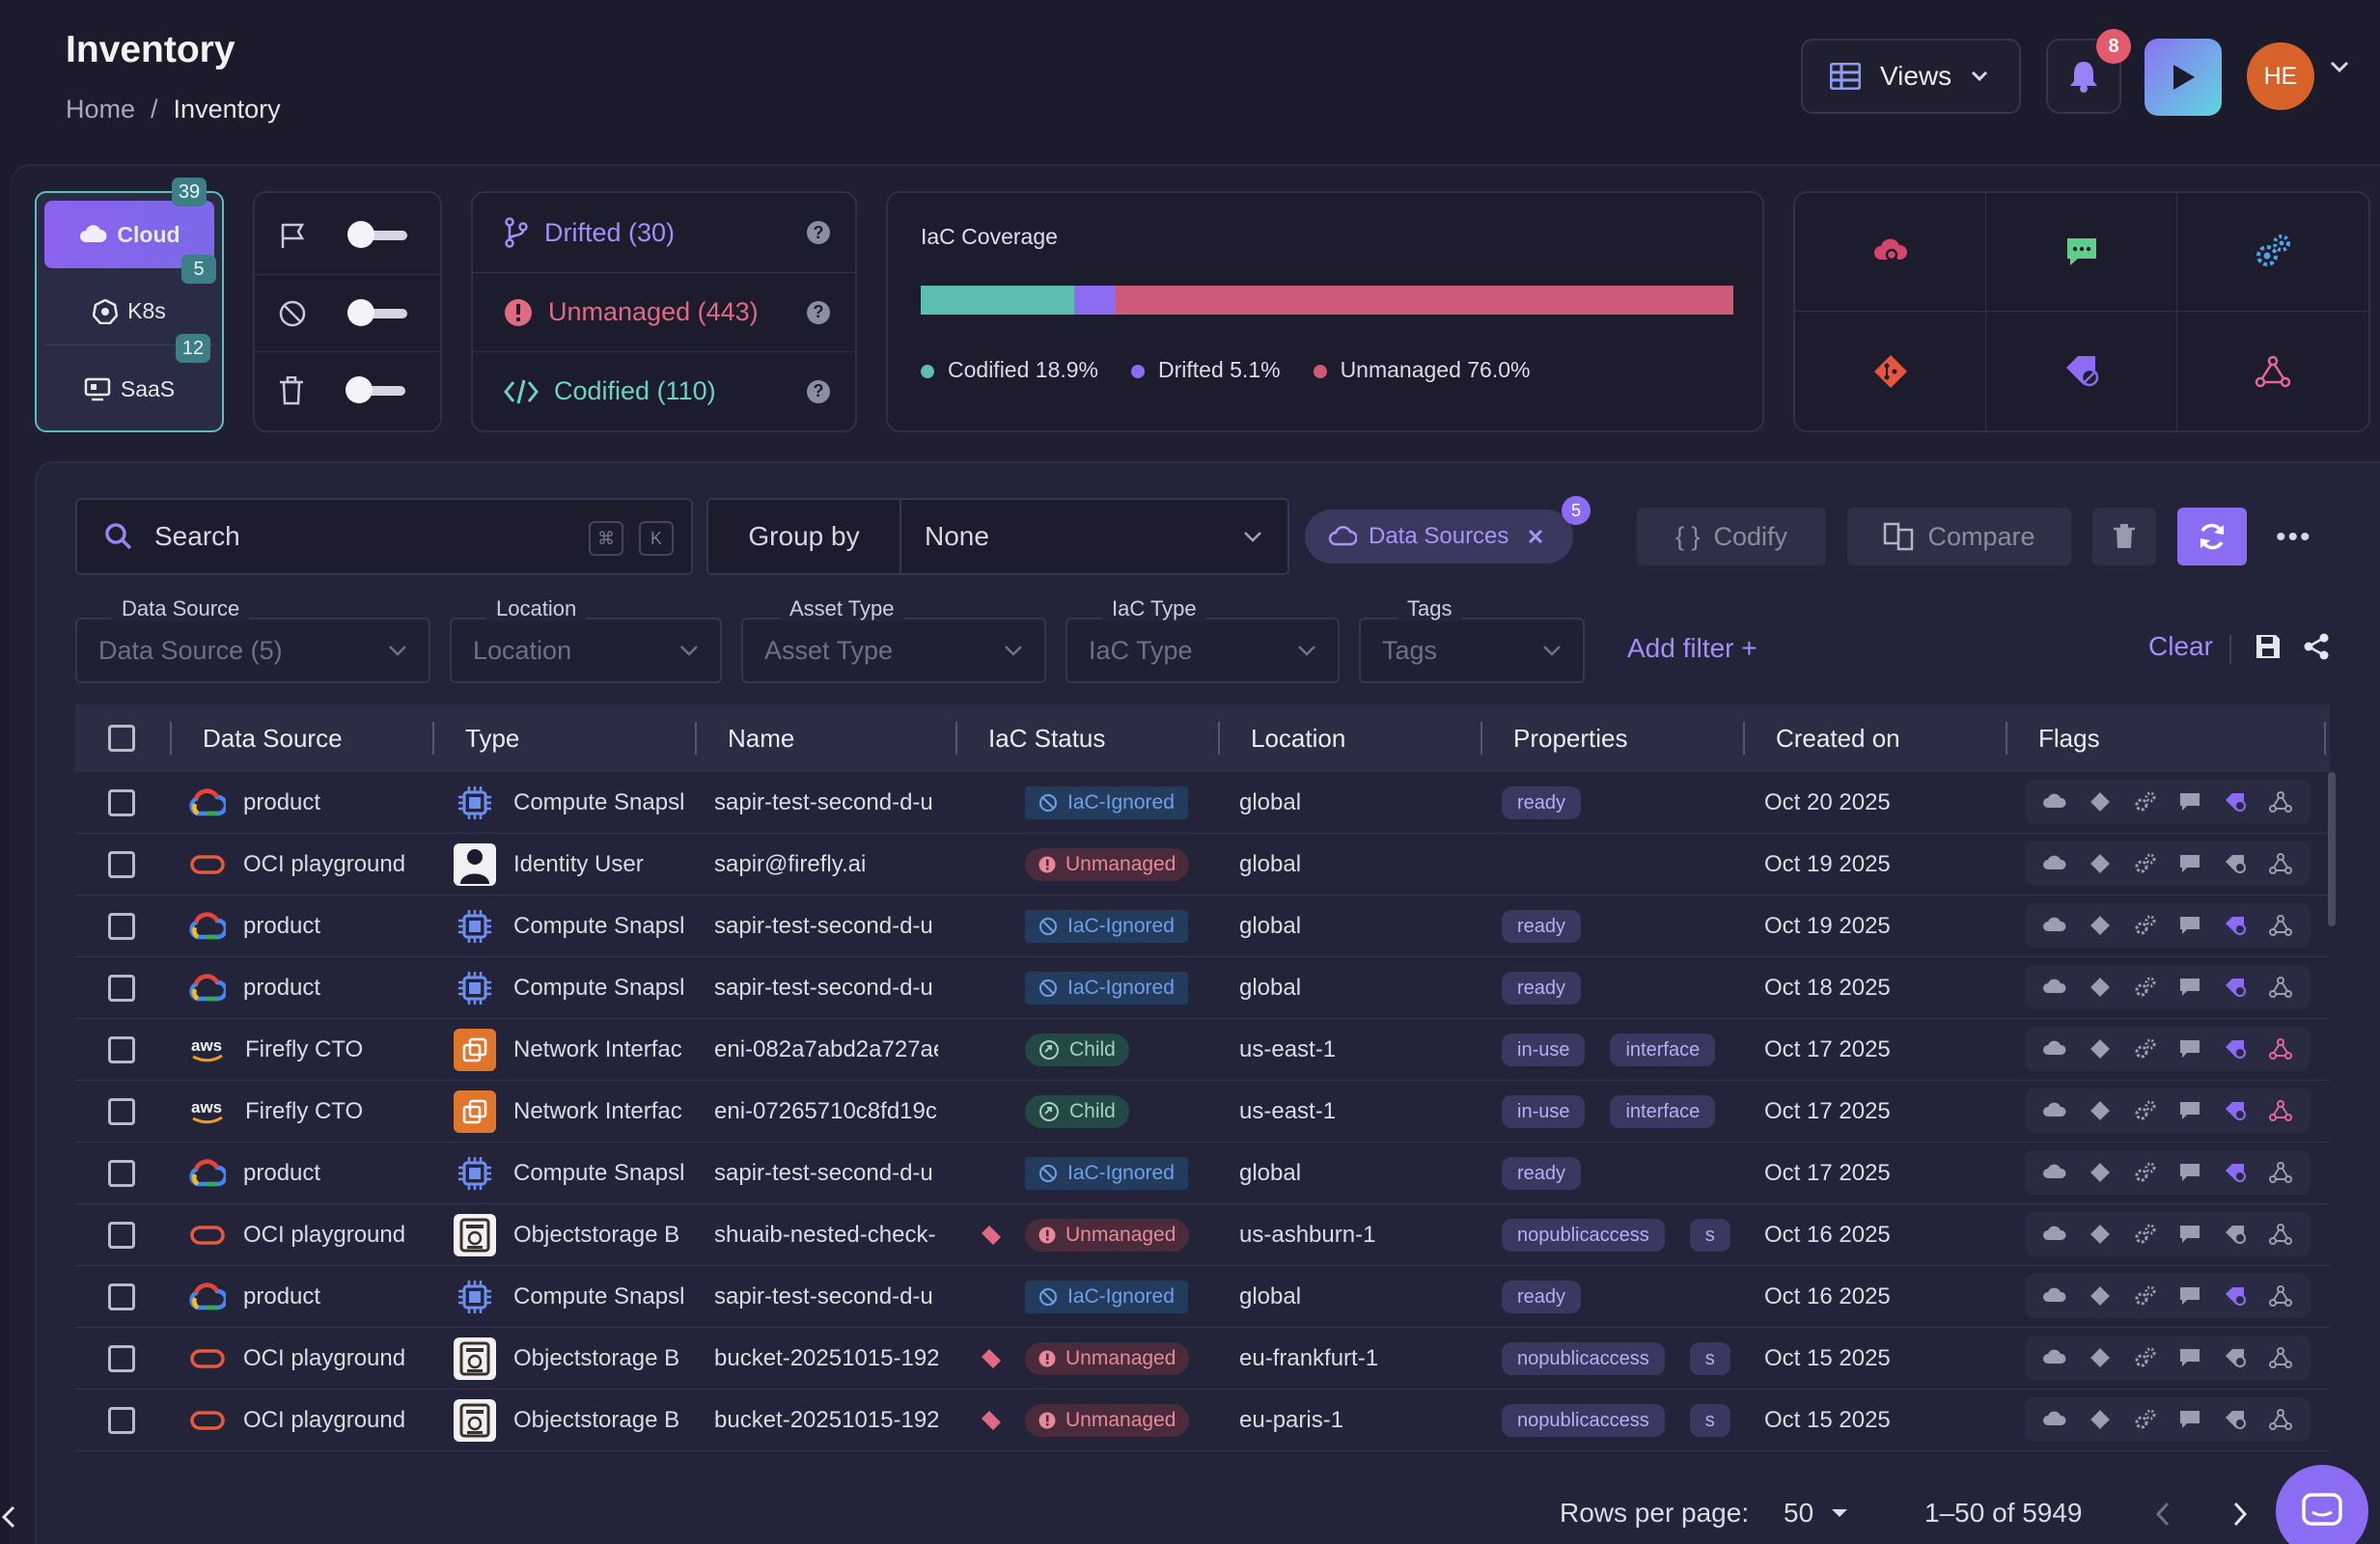 The image size is (2380, 1544). I want to click on search-input: Search ⌘ K, so click(384, 536).